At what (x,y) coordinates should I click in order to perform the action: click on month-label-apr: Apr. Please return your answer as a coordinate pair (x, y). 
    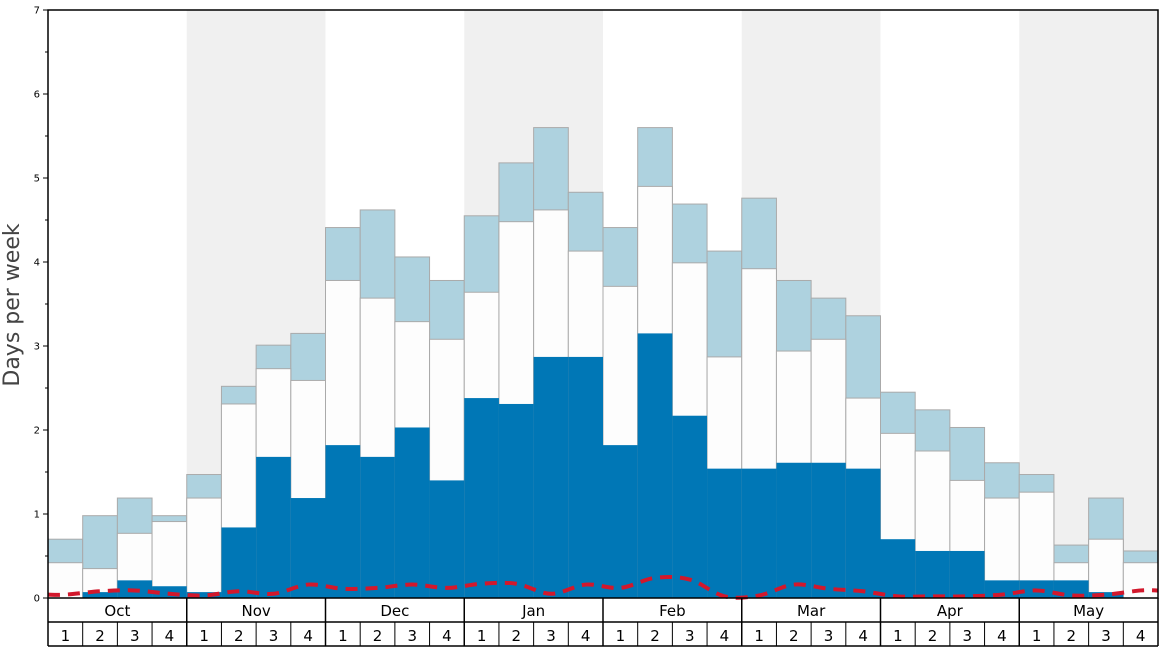
    Looking at the image, I should click on (950, 611).